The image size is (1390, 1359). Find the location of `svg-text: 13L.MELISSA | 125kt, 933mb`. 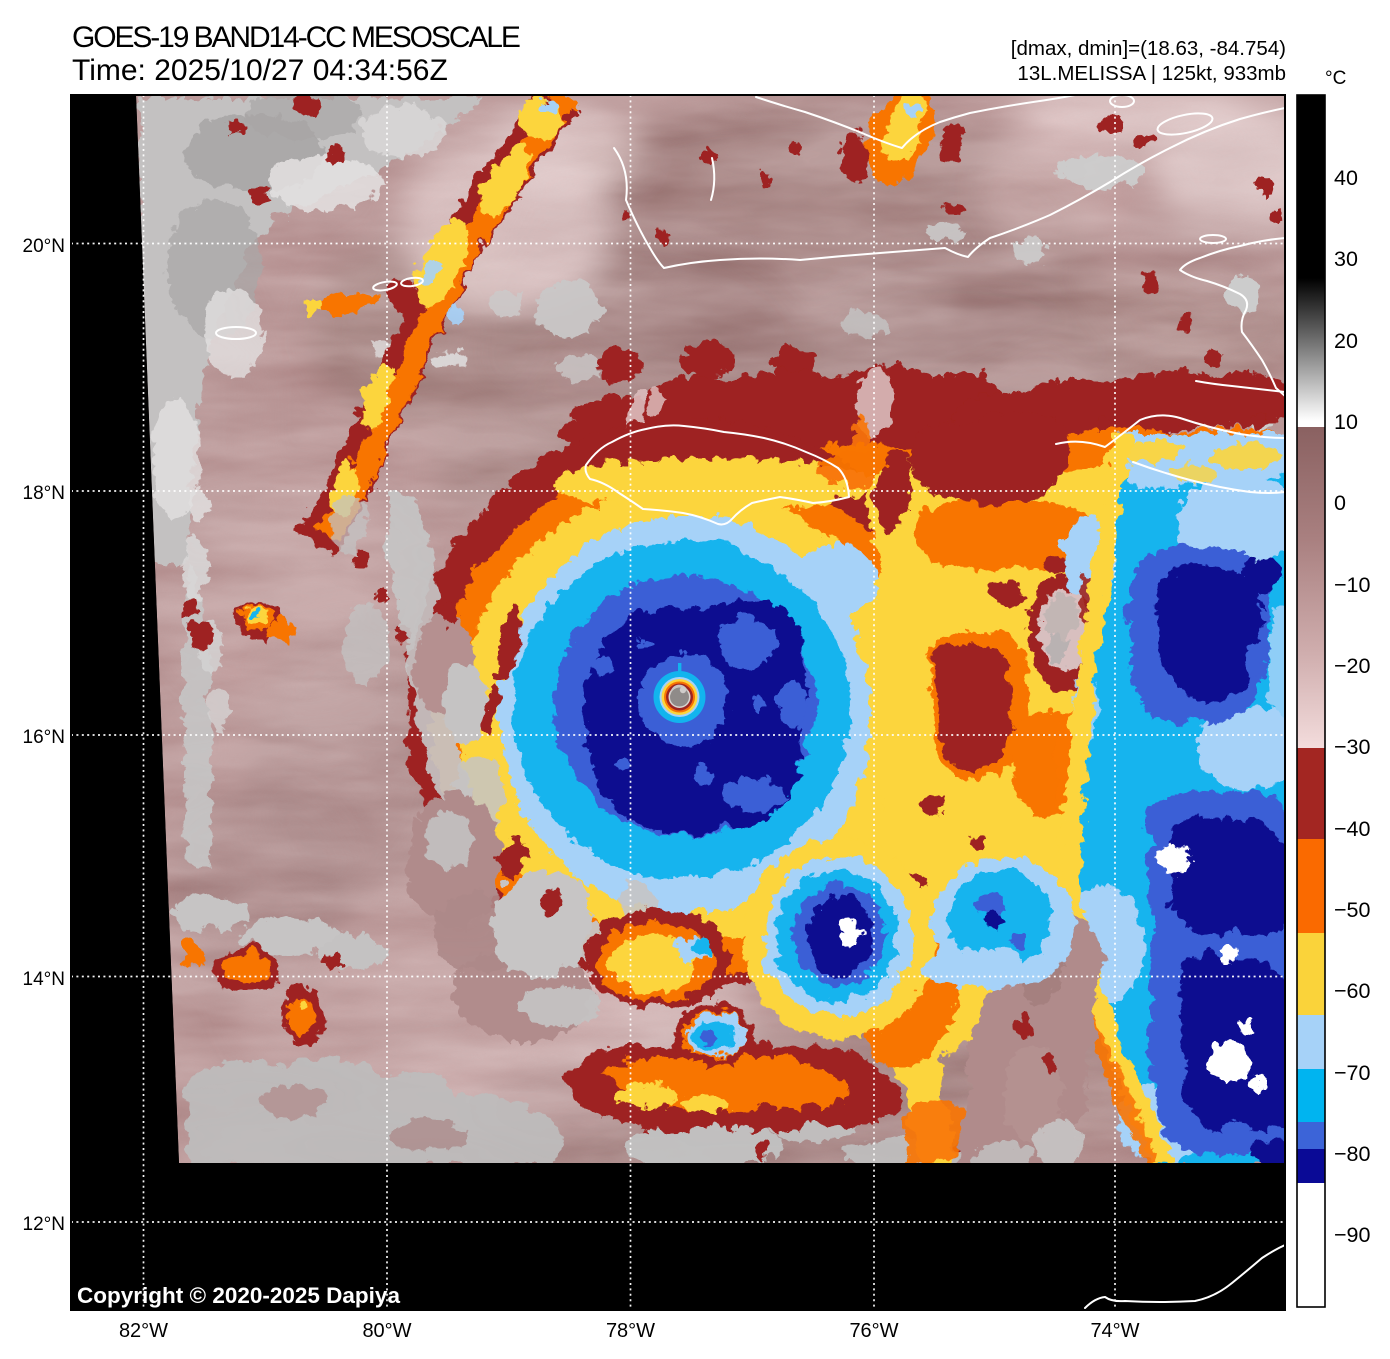

svg-text: 13L.MELISSA | 125kt, 933mb is located at coordinates (1151, 73).